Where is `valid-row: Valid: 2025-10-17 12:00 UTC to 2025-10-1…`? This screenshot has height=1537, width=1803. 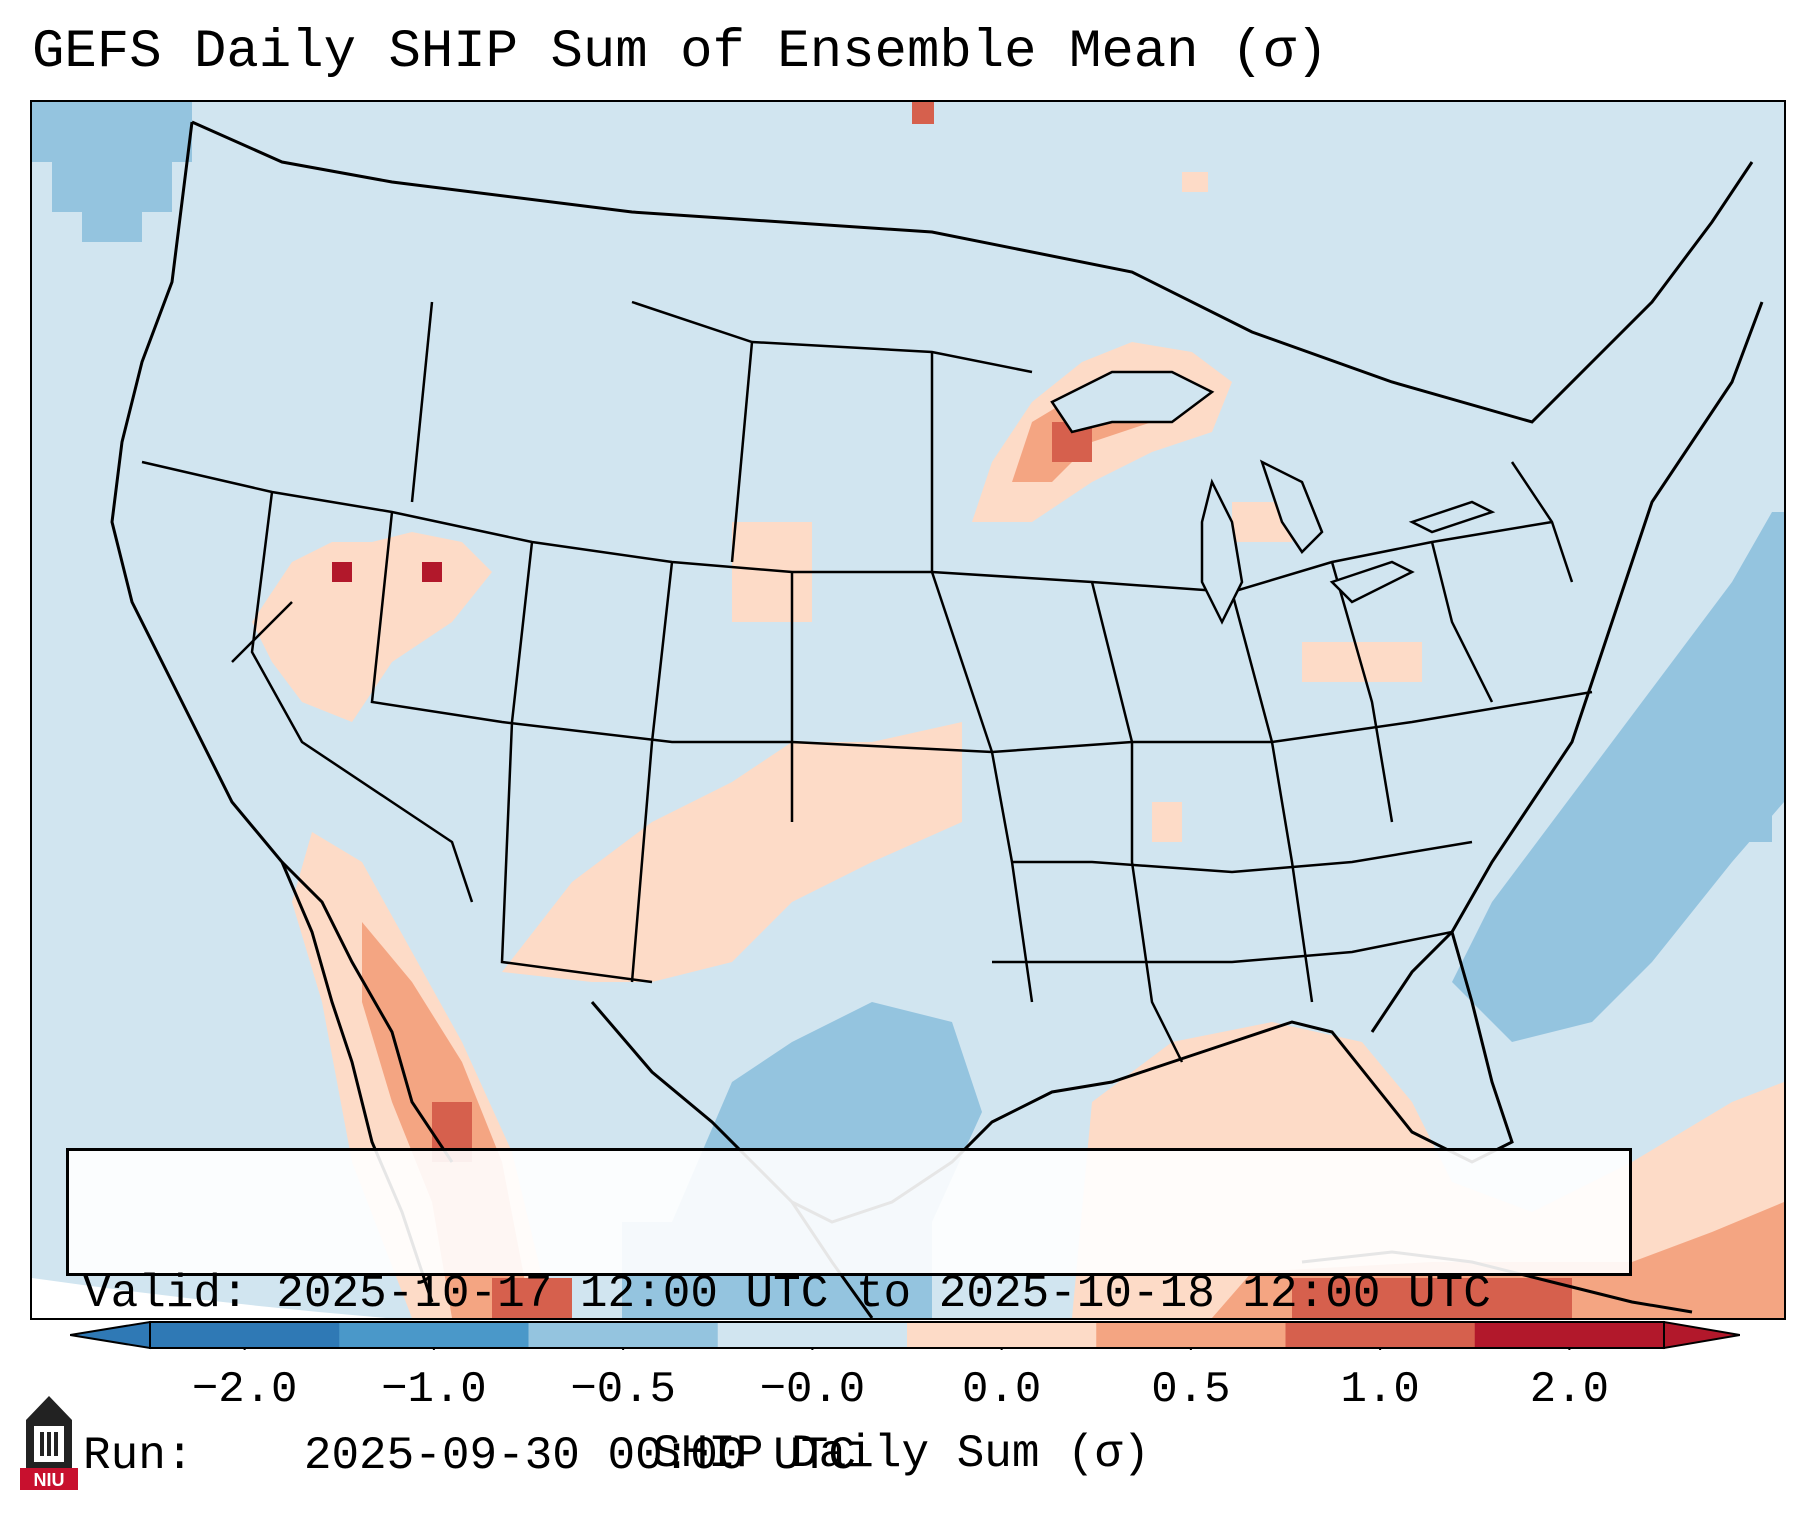 valid-row: Valid: 2025-10-17 12:00 UTC to 2025-10-1… is located at coordinates (849, 1294).